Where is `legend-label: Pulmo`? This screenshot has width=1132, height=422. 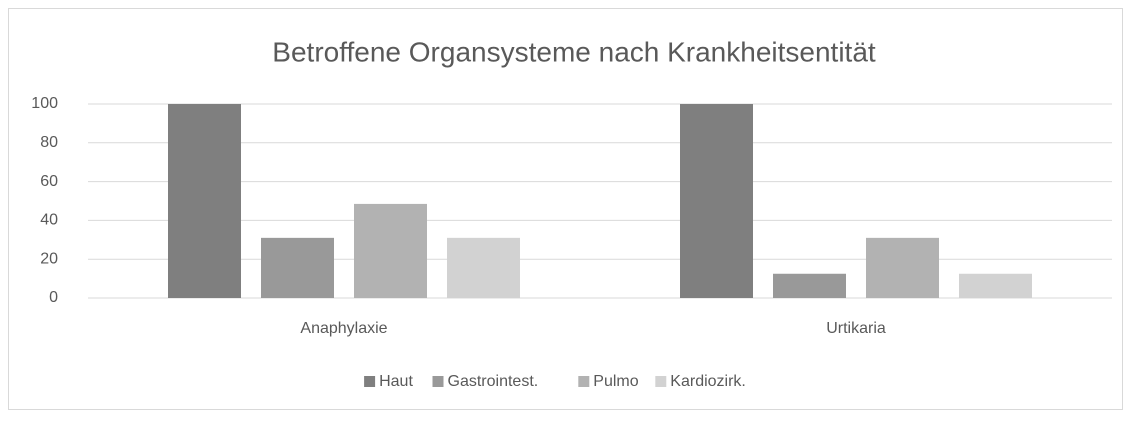
legend-label: Pulmo is located at coordinates (615, 381).